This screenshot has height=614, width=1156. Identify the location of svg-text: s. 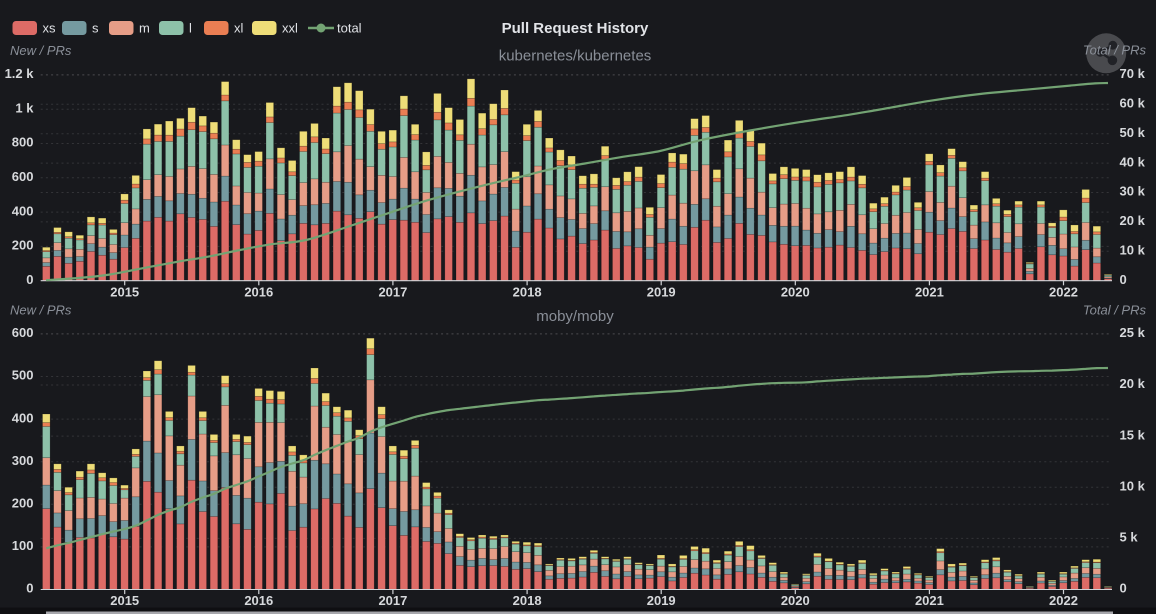
(95, 28).